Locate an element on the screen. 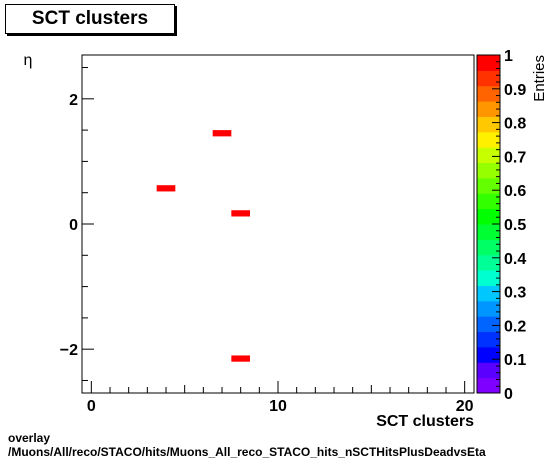 The height and width of the screenshot is (462, 546). z-tick-label: 0.7 is located at coordinates (515, 157).